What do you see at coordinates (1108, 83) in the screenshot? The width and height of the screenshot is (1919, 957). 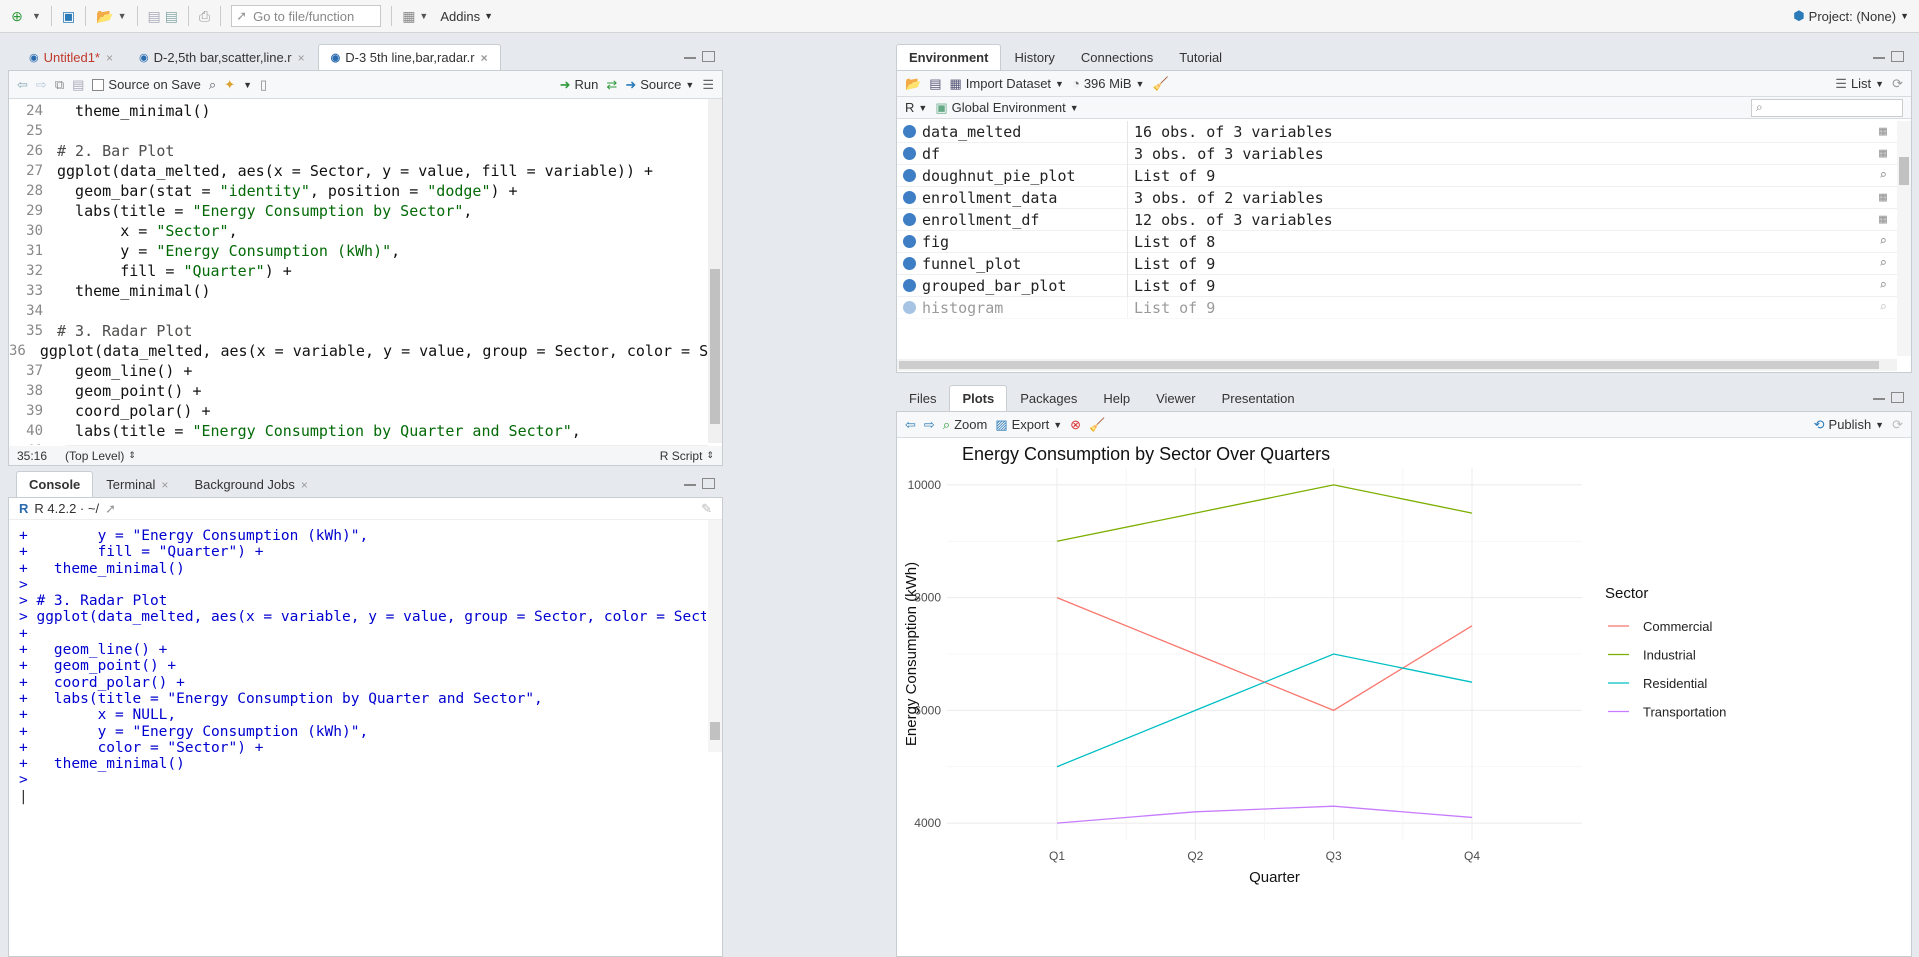 I see `memory-usage: ◔ 396 MiB ▼` at bounding box center [1108, 83].